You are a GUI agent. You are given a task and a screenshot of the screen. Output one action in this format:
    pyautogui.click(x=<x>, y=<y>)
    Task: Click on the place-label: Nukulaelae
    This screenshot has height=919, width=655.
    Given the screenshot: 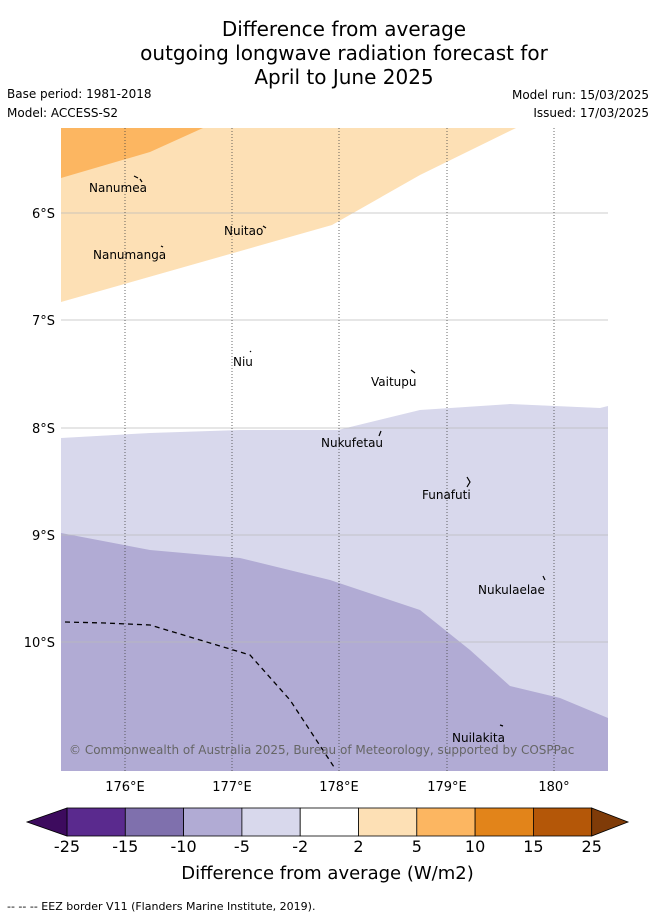 What is the action you would take?
    pyautogui.click(x=511, y=590)
    